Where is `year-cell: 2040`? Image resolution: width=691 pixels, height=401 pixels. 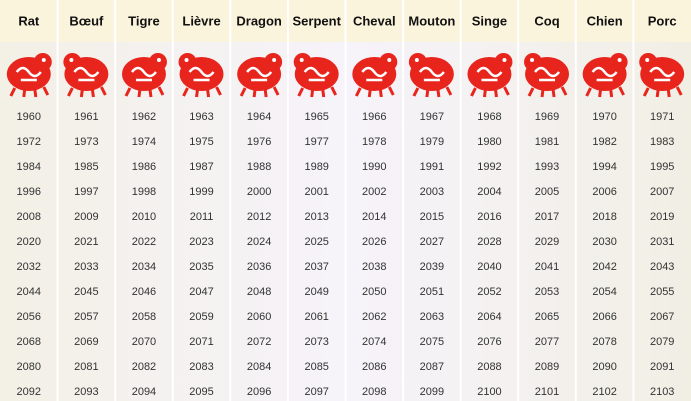
year-cell: 2040 is located at coordinates (489, 267).